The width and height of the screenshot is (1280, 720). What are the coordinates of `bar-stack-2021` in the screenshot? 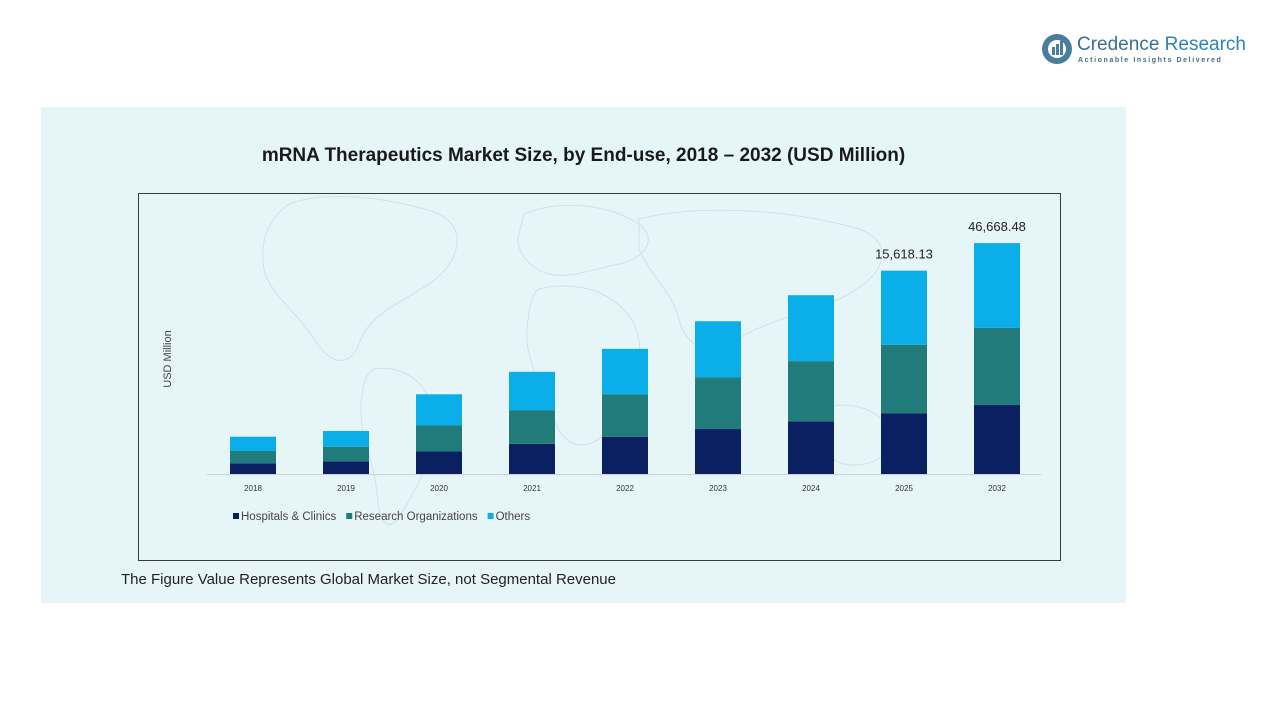 It's located at (532, 422).